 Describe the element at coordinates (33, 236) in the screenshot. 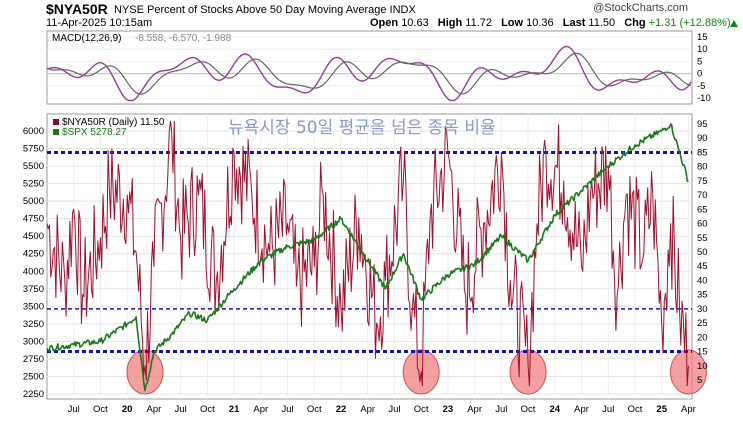

I see `left-tick-label: 4500` at that location.